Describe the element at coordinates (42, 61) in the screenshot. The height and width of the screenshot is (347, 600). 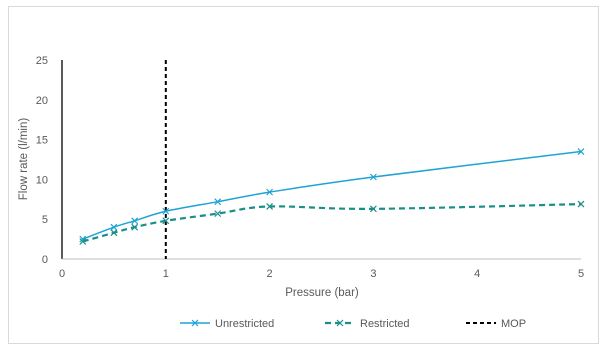
I see `y-tick-label: 25` at that location.